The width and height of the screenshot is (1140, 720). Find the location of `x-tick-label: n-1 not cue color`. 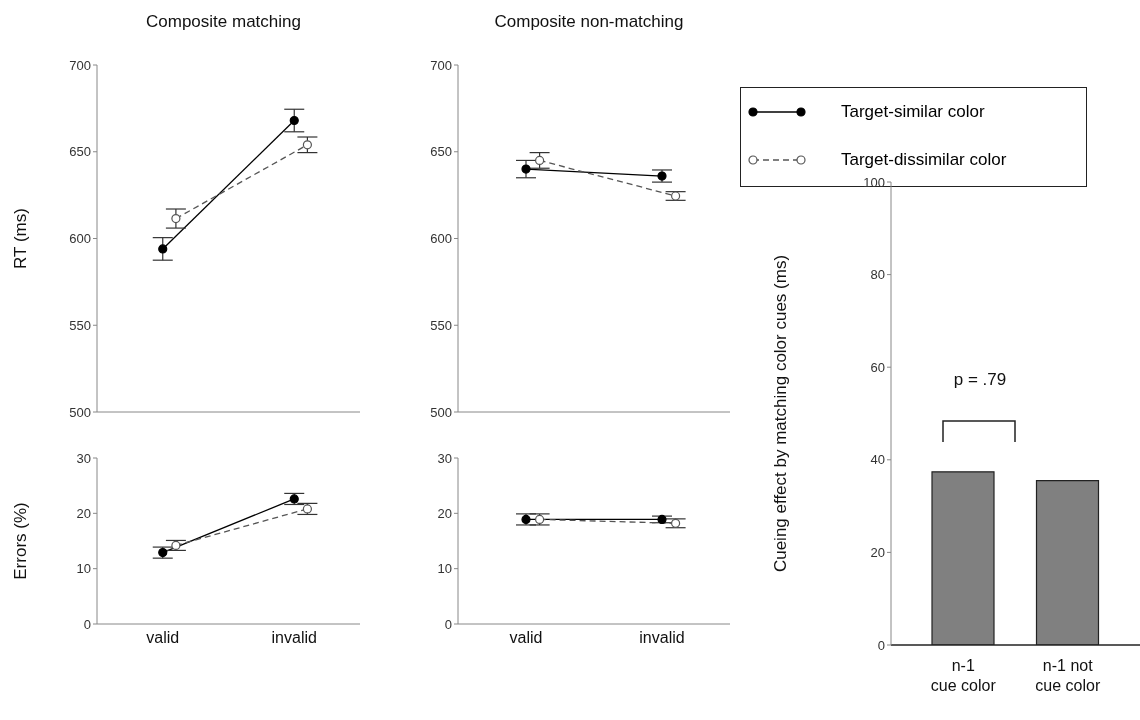

x-tick-label: n-1 not cue color is located at coordinates (1068, 675).